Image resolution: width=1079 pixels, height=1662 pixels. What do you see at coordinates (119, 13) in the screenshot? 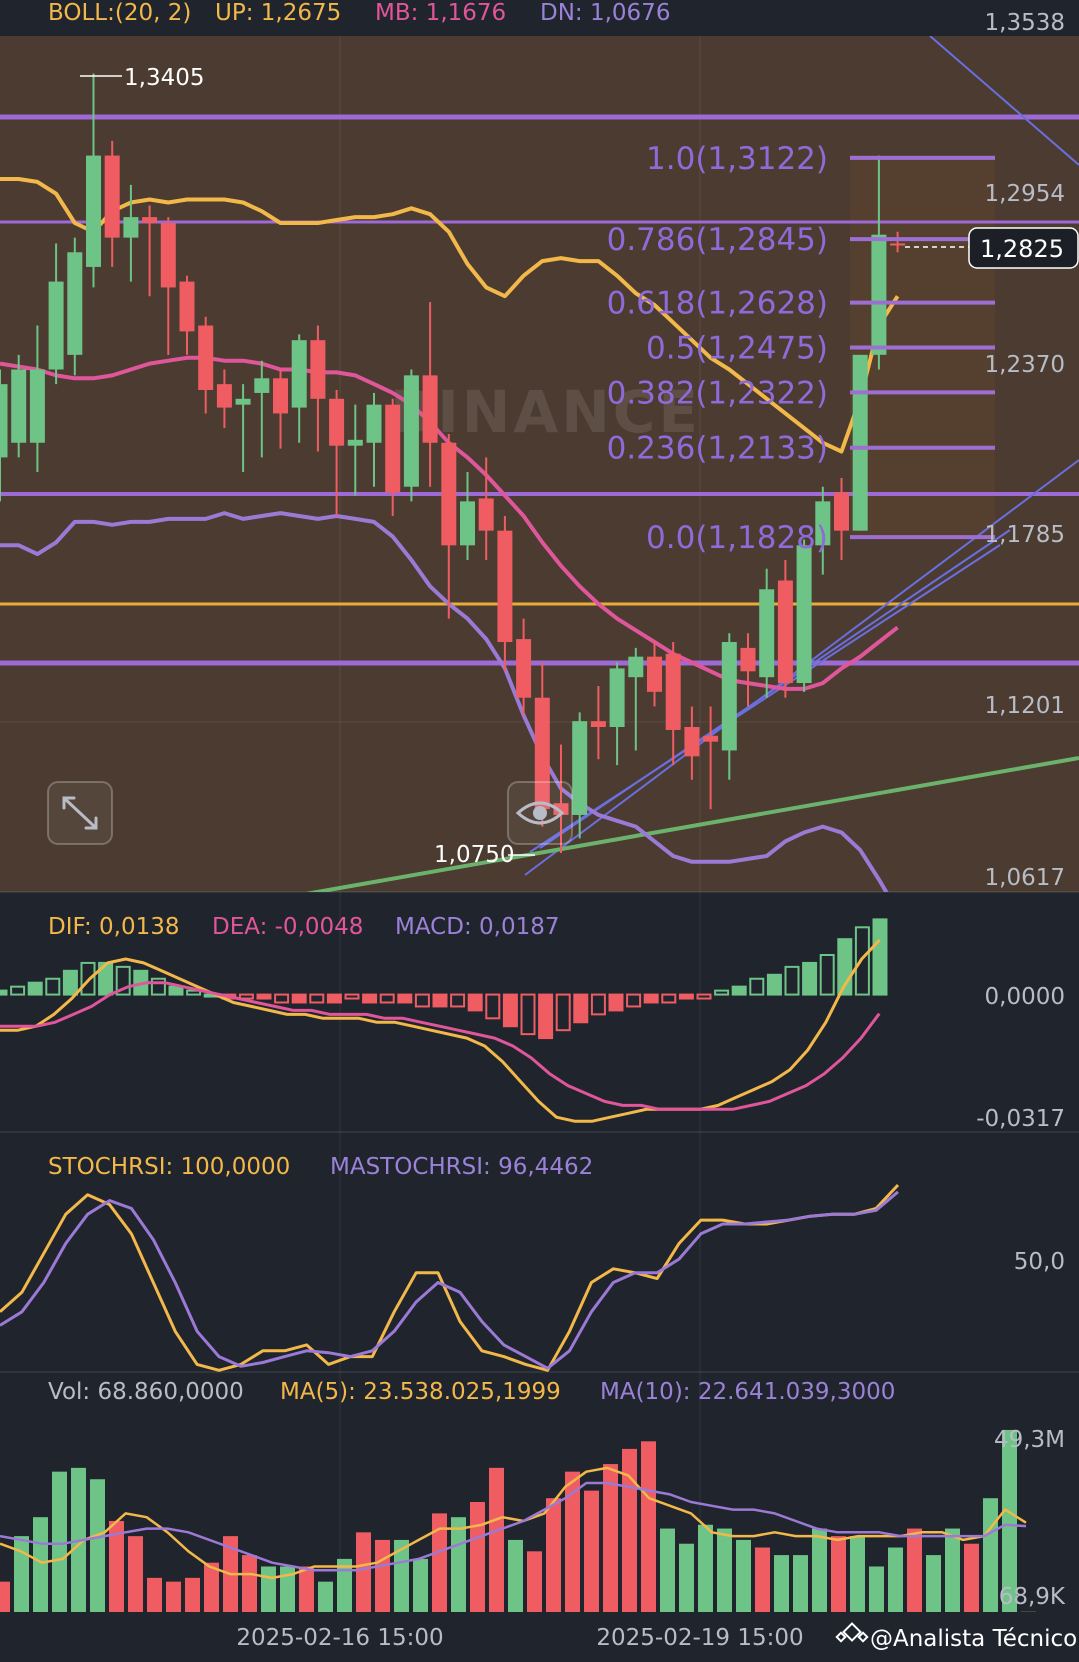
I see `boll-label: BOLL:(20, 2)` at bounding box center [119, 13].